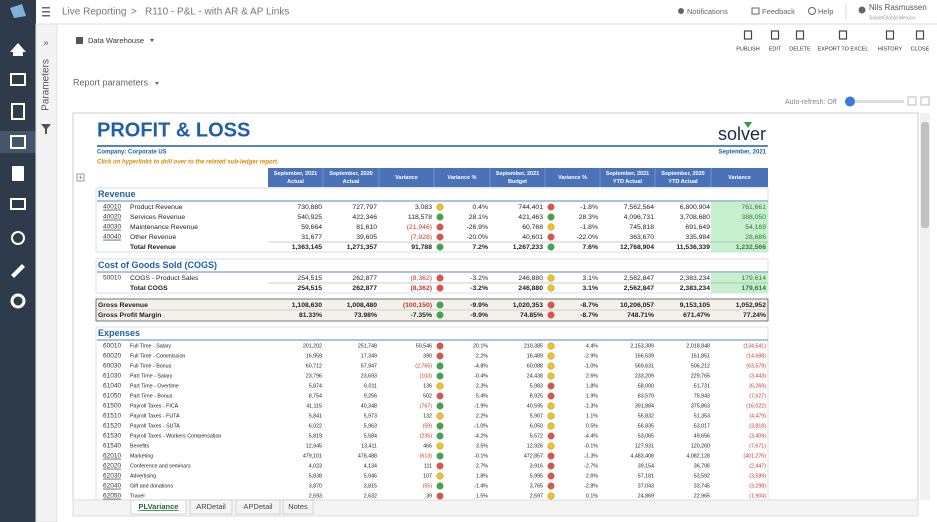 Image resolution: width=937 pixels, height=522 pixels. What do you see at coordinates (530, 278) in the screenshot?
I see `cell: 246,880` at bounding box center [530, 278].